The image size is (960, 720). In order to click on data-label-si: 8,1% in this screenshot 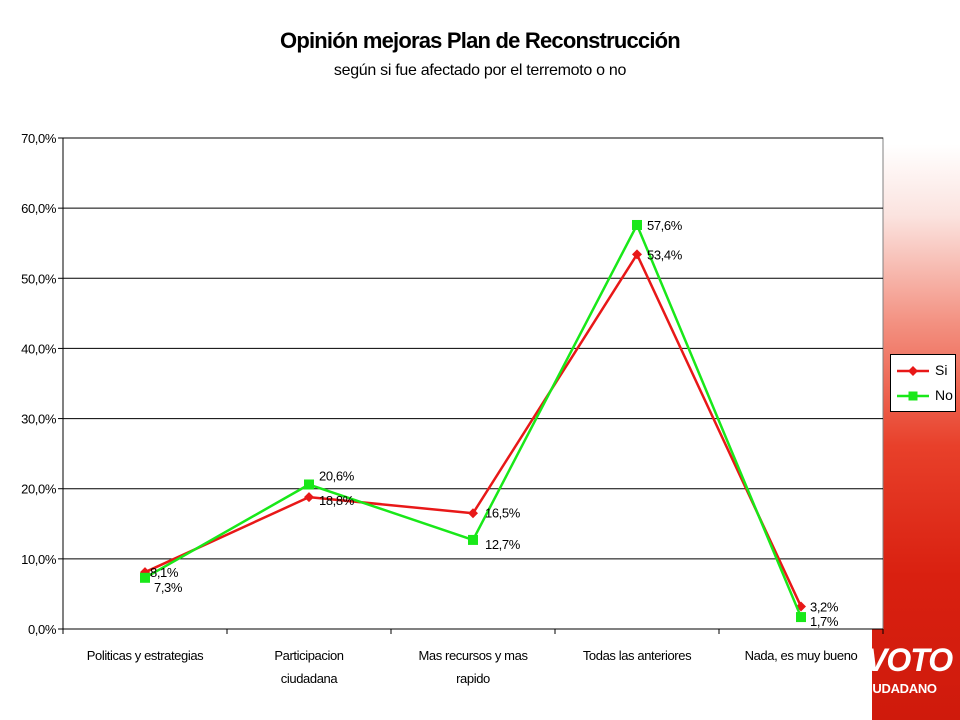, I will do `click(164, 572)`.